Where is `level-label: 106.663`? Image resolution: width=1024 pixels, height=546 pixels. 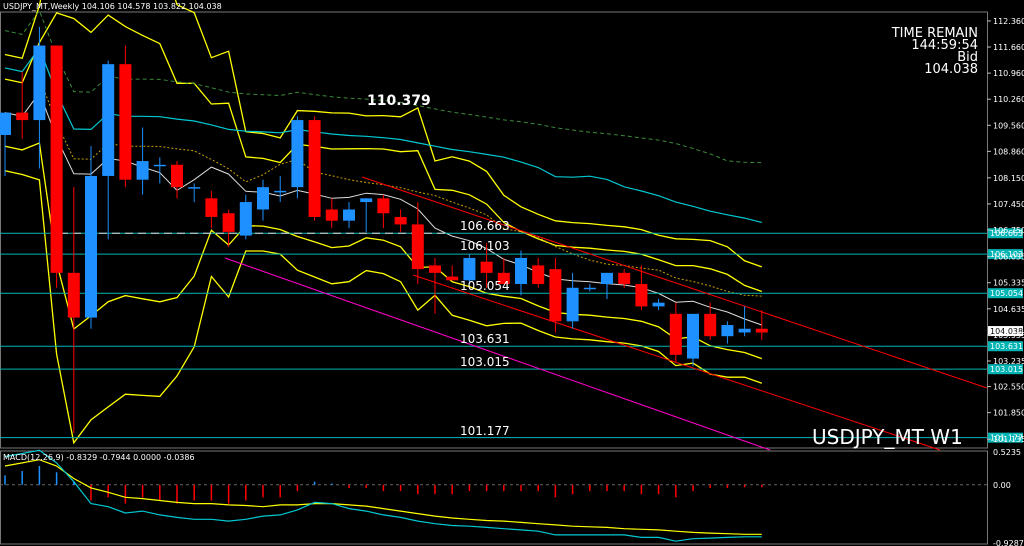 level-label: 106.663 is located at coordinates (485, 226).